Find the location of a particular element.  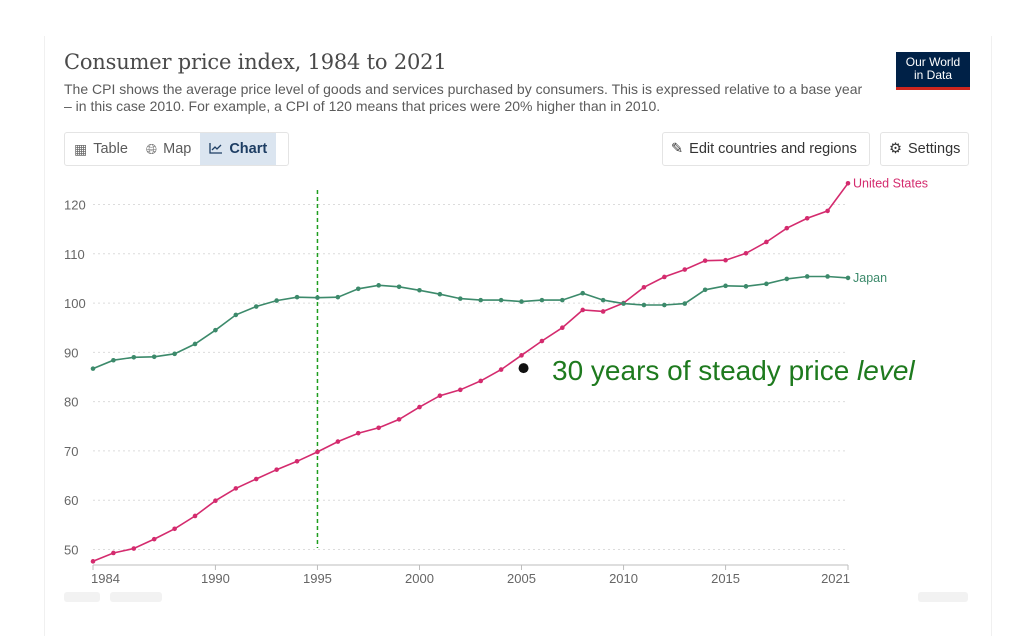

logo-line-2: in Data is located at coordinates (933, 75).